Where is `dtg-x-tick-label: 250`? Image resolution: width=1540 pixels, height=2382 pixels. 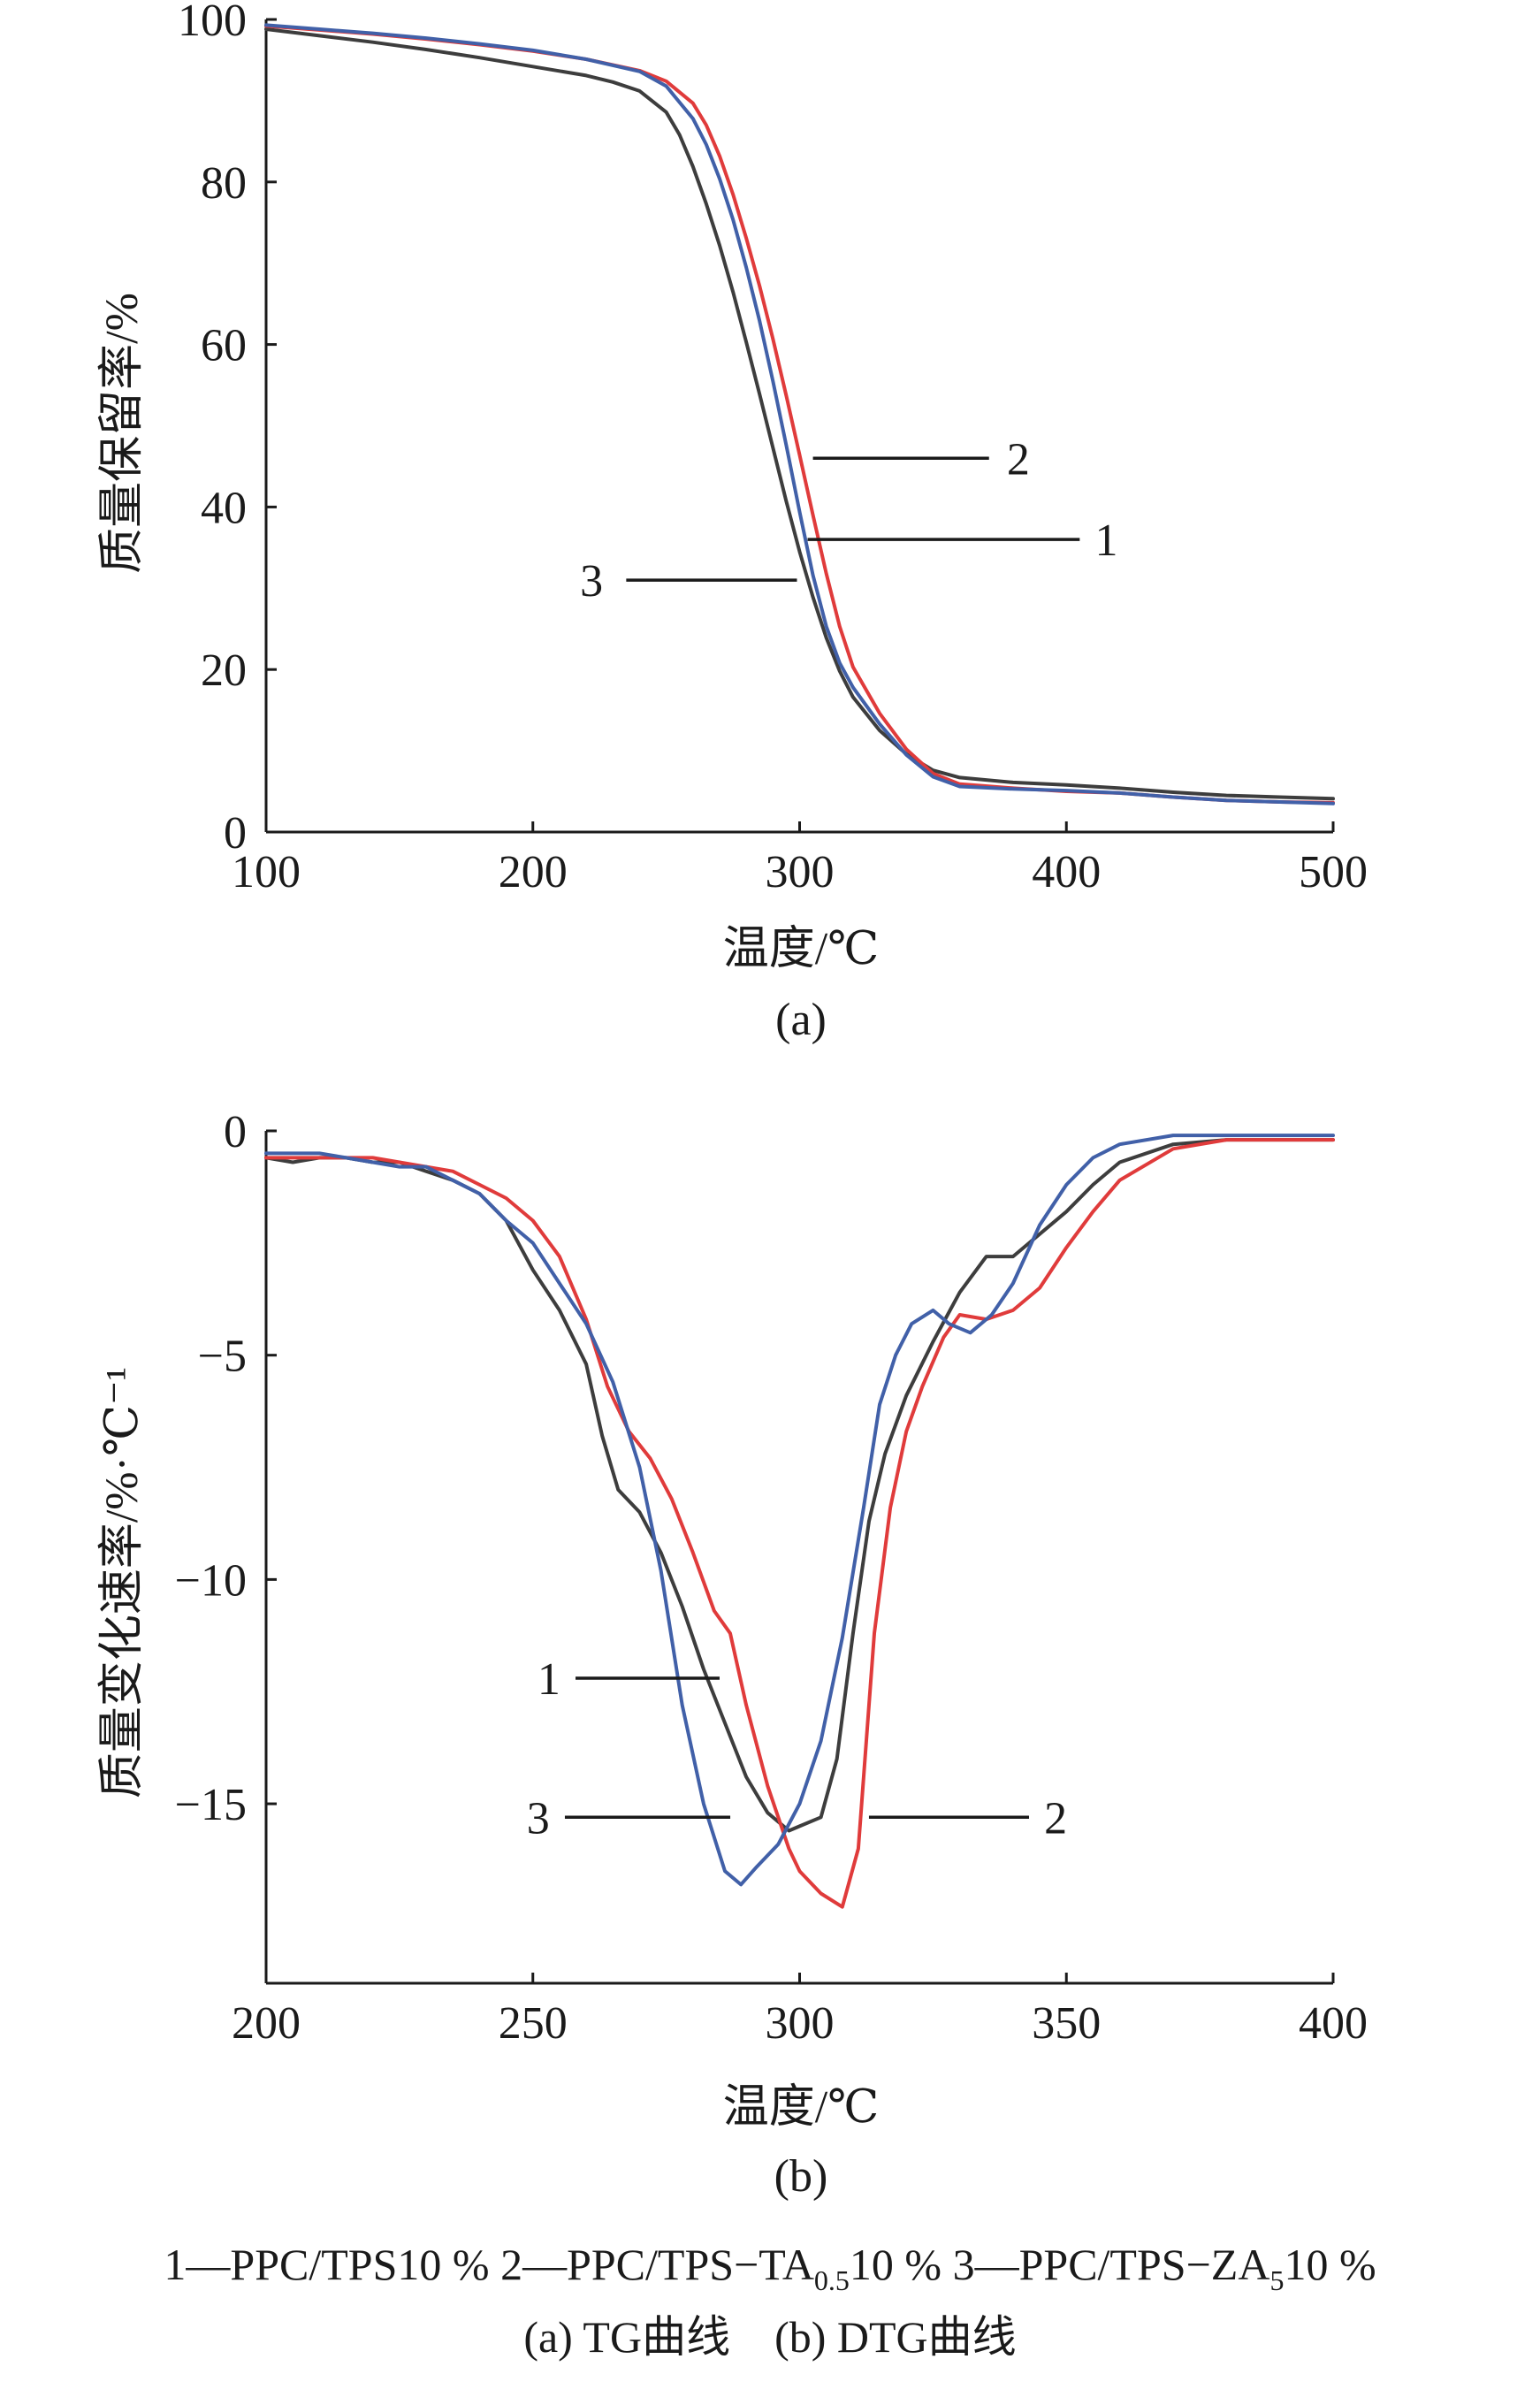 dtg-x-tick-label: 250 is located at coordinates (534, 2024).